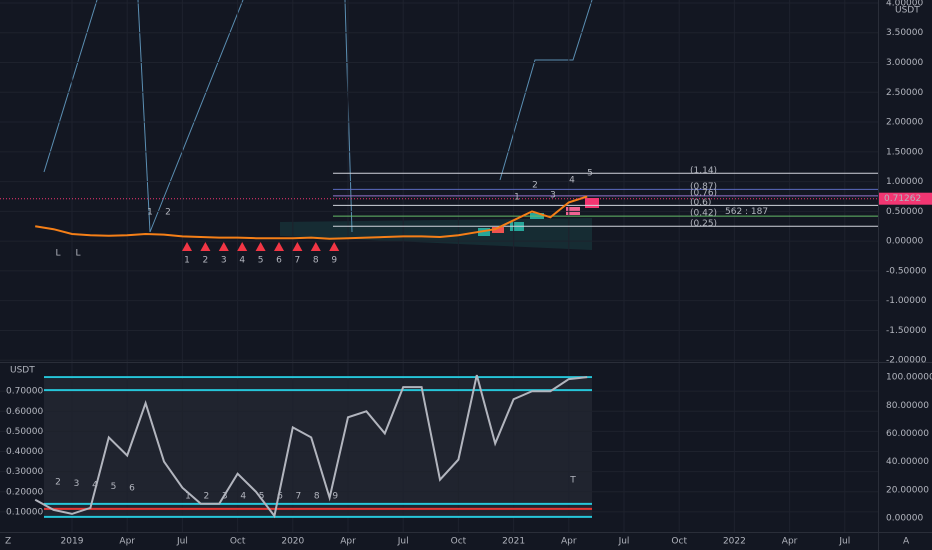 This screenshot has width=932, height=550. What do you see at coordinates (906, 301) in the screenshot?
I see `y-tick-label: -1.00000` at bounding box center [906, 301].